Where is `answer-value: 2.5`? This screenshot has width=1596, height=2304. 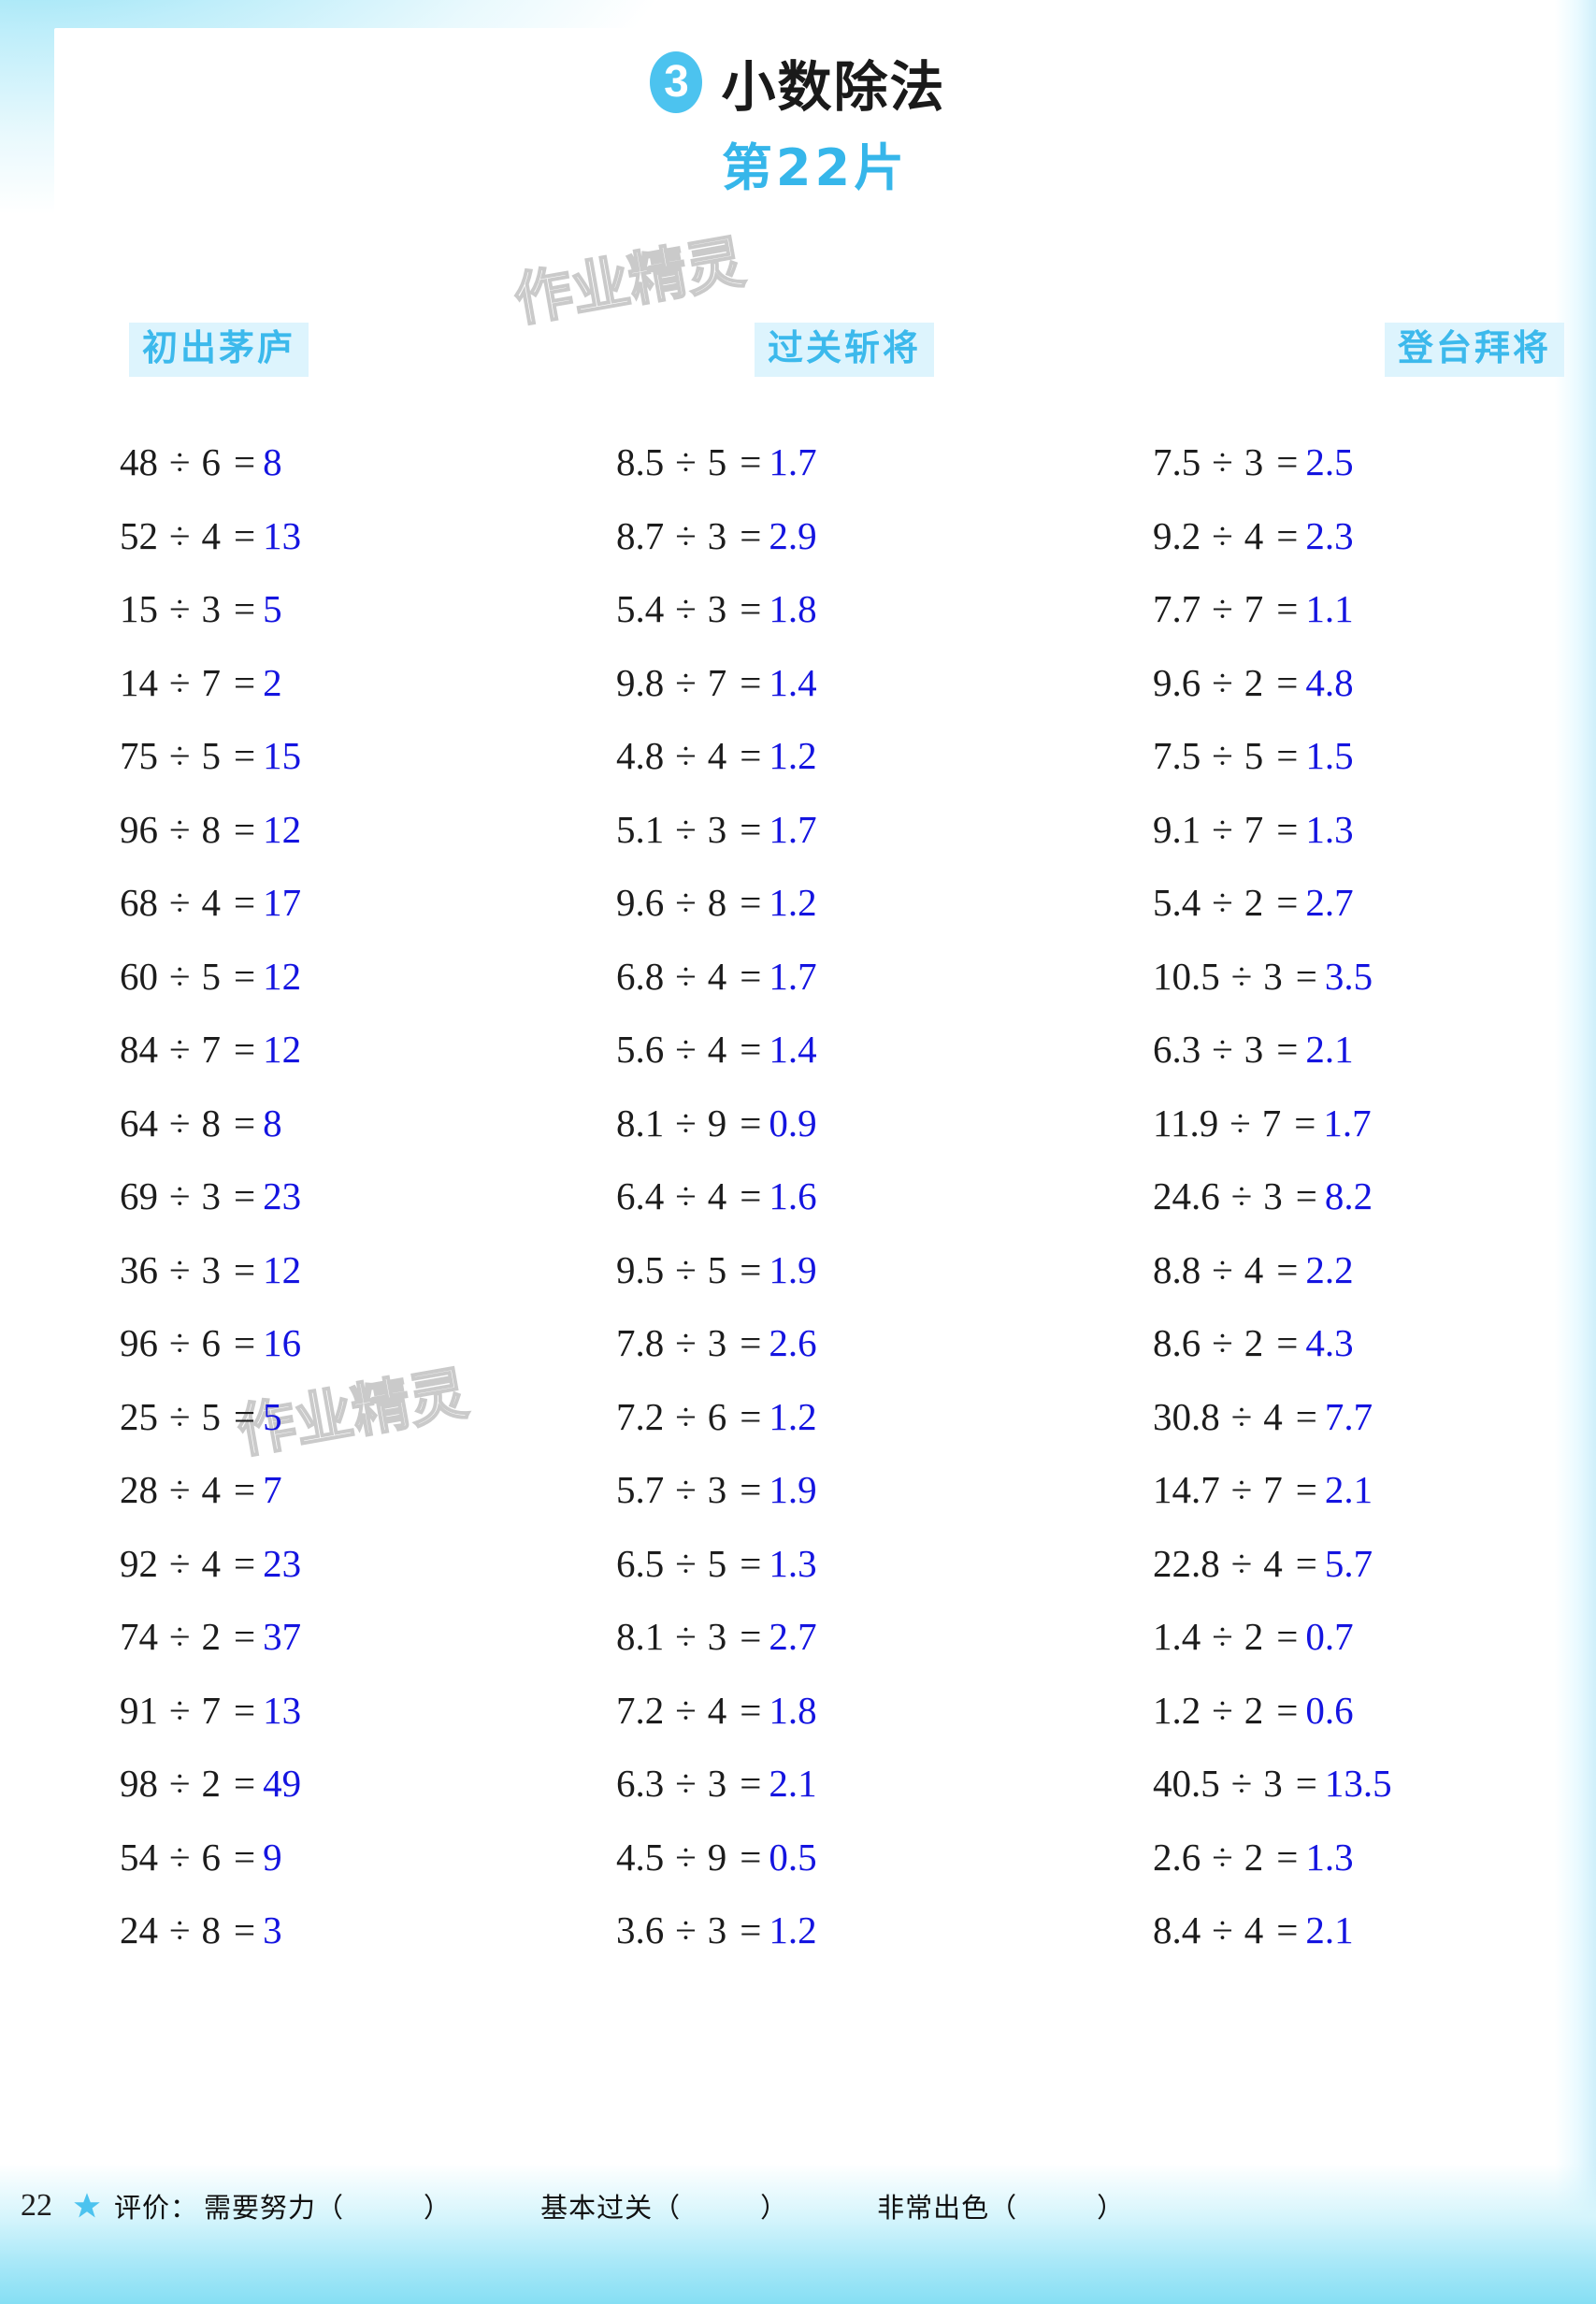 answer-value: 2.5 is located at coordinates (1329, 462).